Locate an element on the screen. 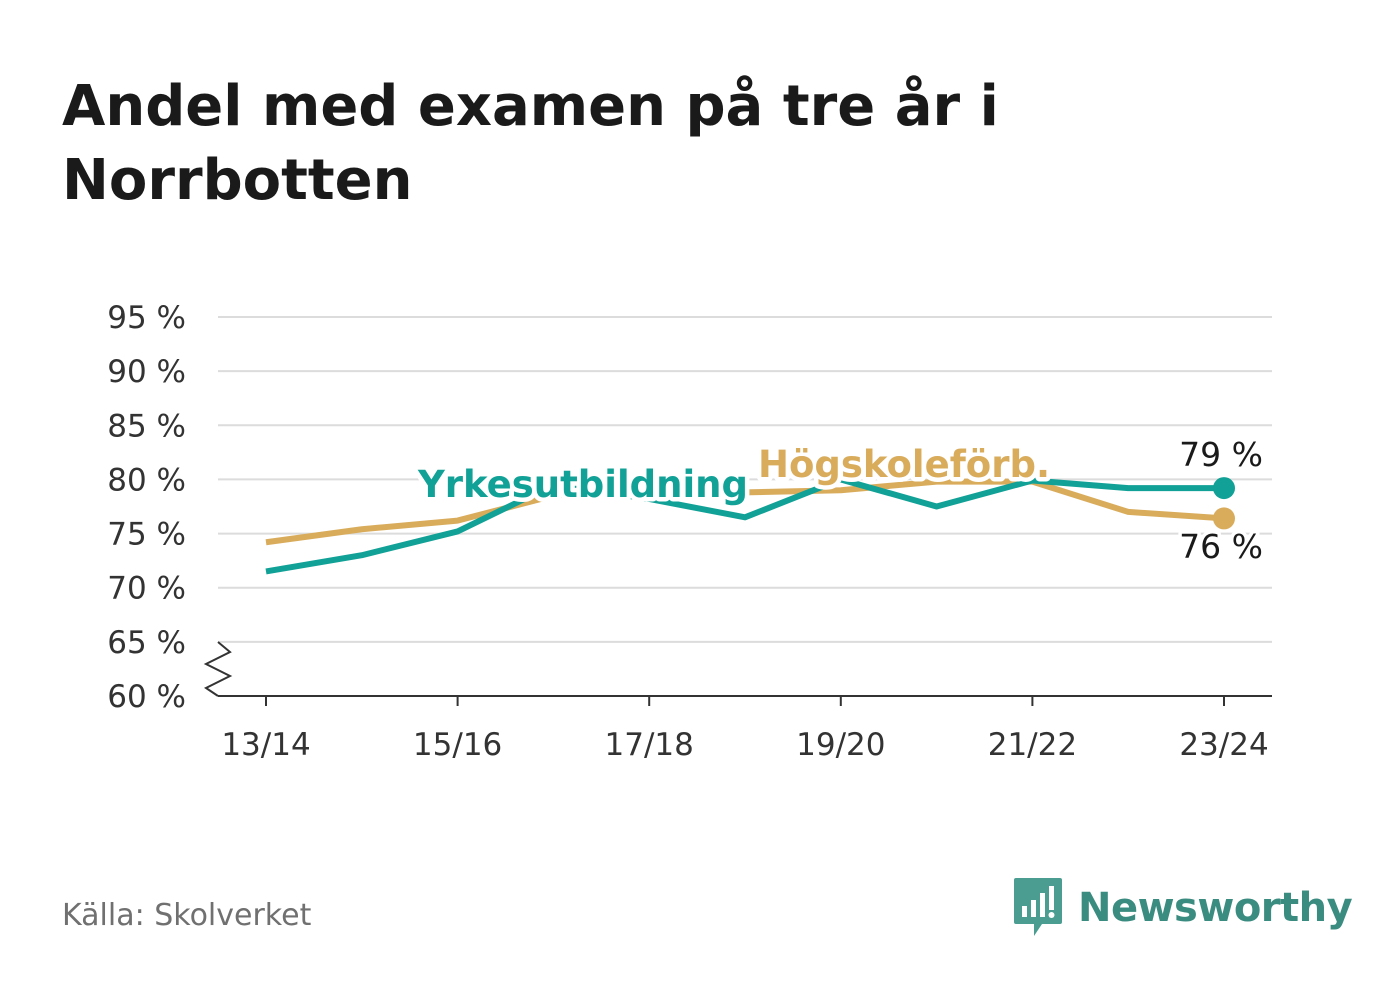 The width and height of the screenshot is (1382, 999). y-tick-label: 80 % is located at coordinates (146, 480).